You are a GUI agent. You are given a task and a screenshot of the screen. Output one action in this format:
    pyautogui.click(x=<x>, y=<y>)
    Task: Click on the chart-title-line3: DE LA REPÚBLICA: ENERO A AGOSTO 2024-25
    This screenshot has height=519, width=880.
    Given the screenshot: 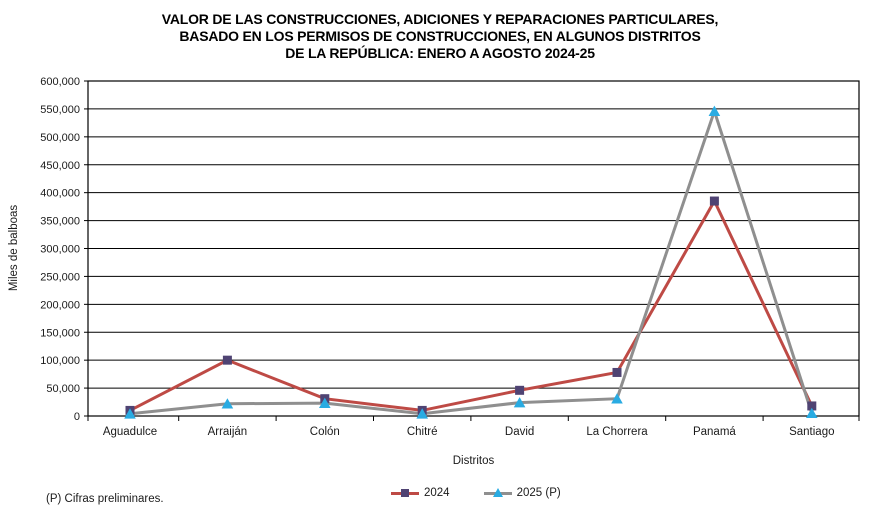 What is the action you would take?
    pyautogui.click(x=440, y=53)
    